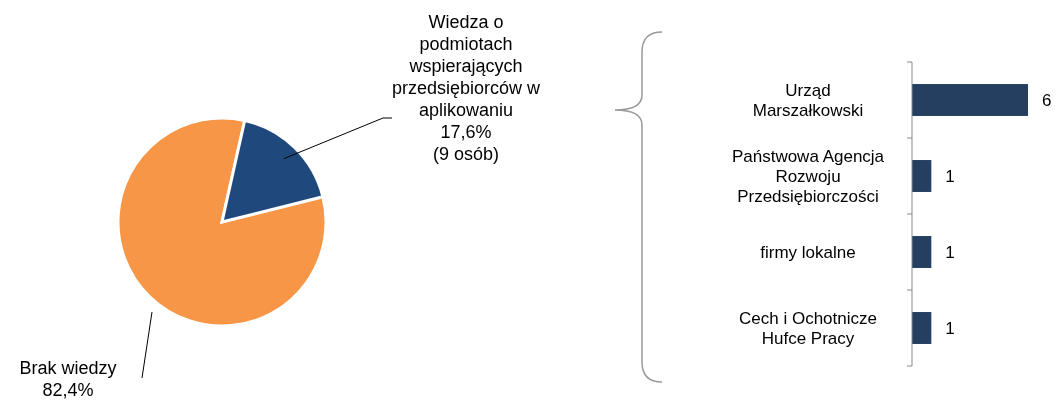 Image resolution: width=1062 pixels, height=405 pixels. Describe the element at coordinates (808, 328) in the screenshot. I see `y-tick-label: Cech i Ochotnicze Hufce Pracy` at that location.